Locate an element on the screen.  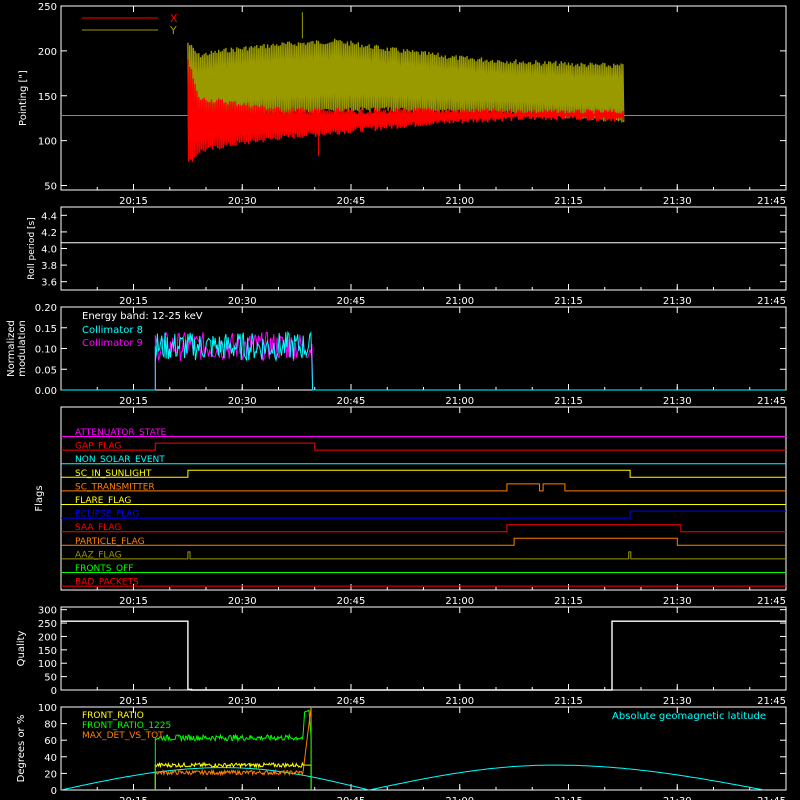
y-axis-label: Pointing ["] is located at coordinates (23, 98).